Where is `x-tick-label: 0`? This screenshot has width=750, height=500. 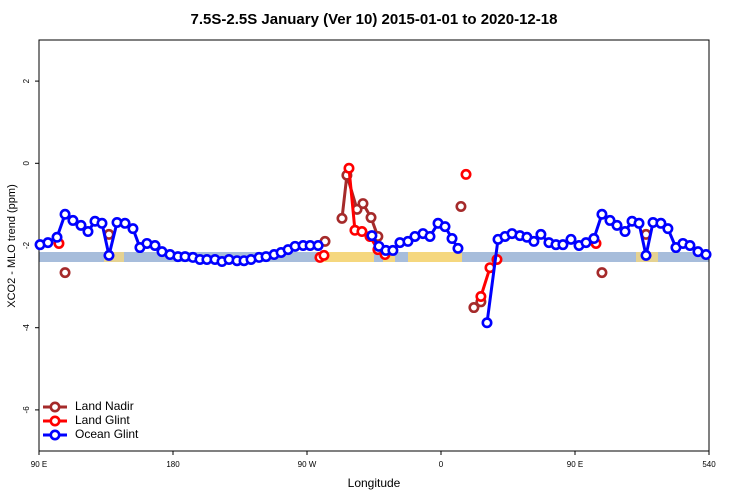
x-tick-label: 0 is located at coordinates (441, 464).